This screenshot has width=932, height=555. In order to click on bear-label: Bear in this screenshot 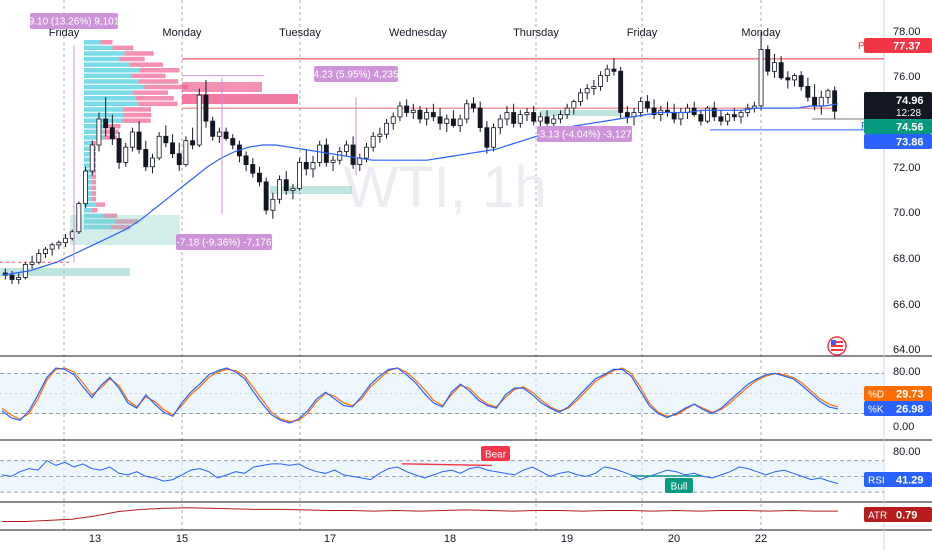, I will do `click(496, 455)`.